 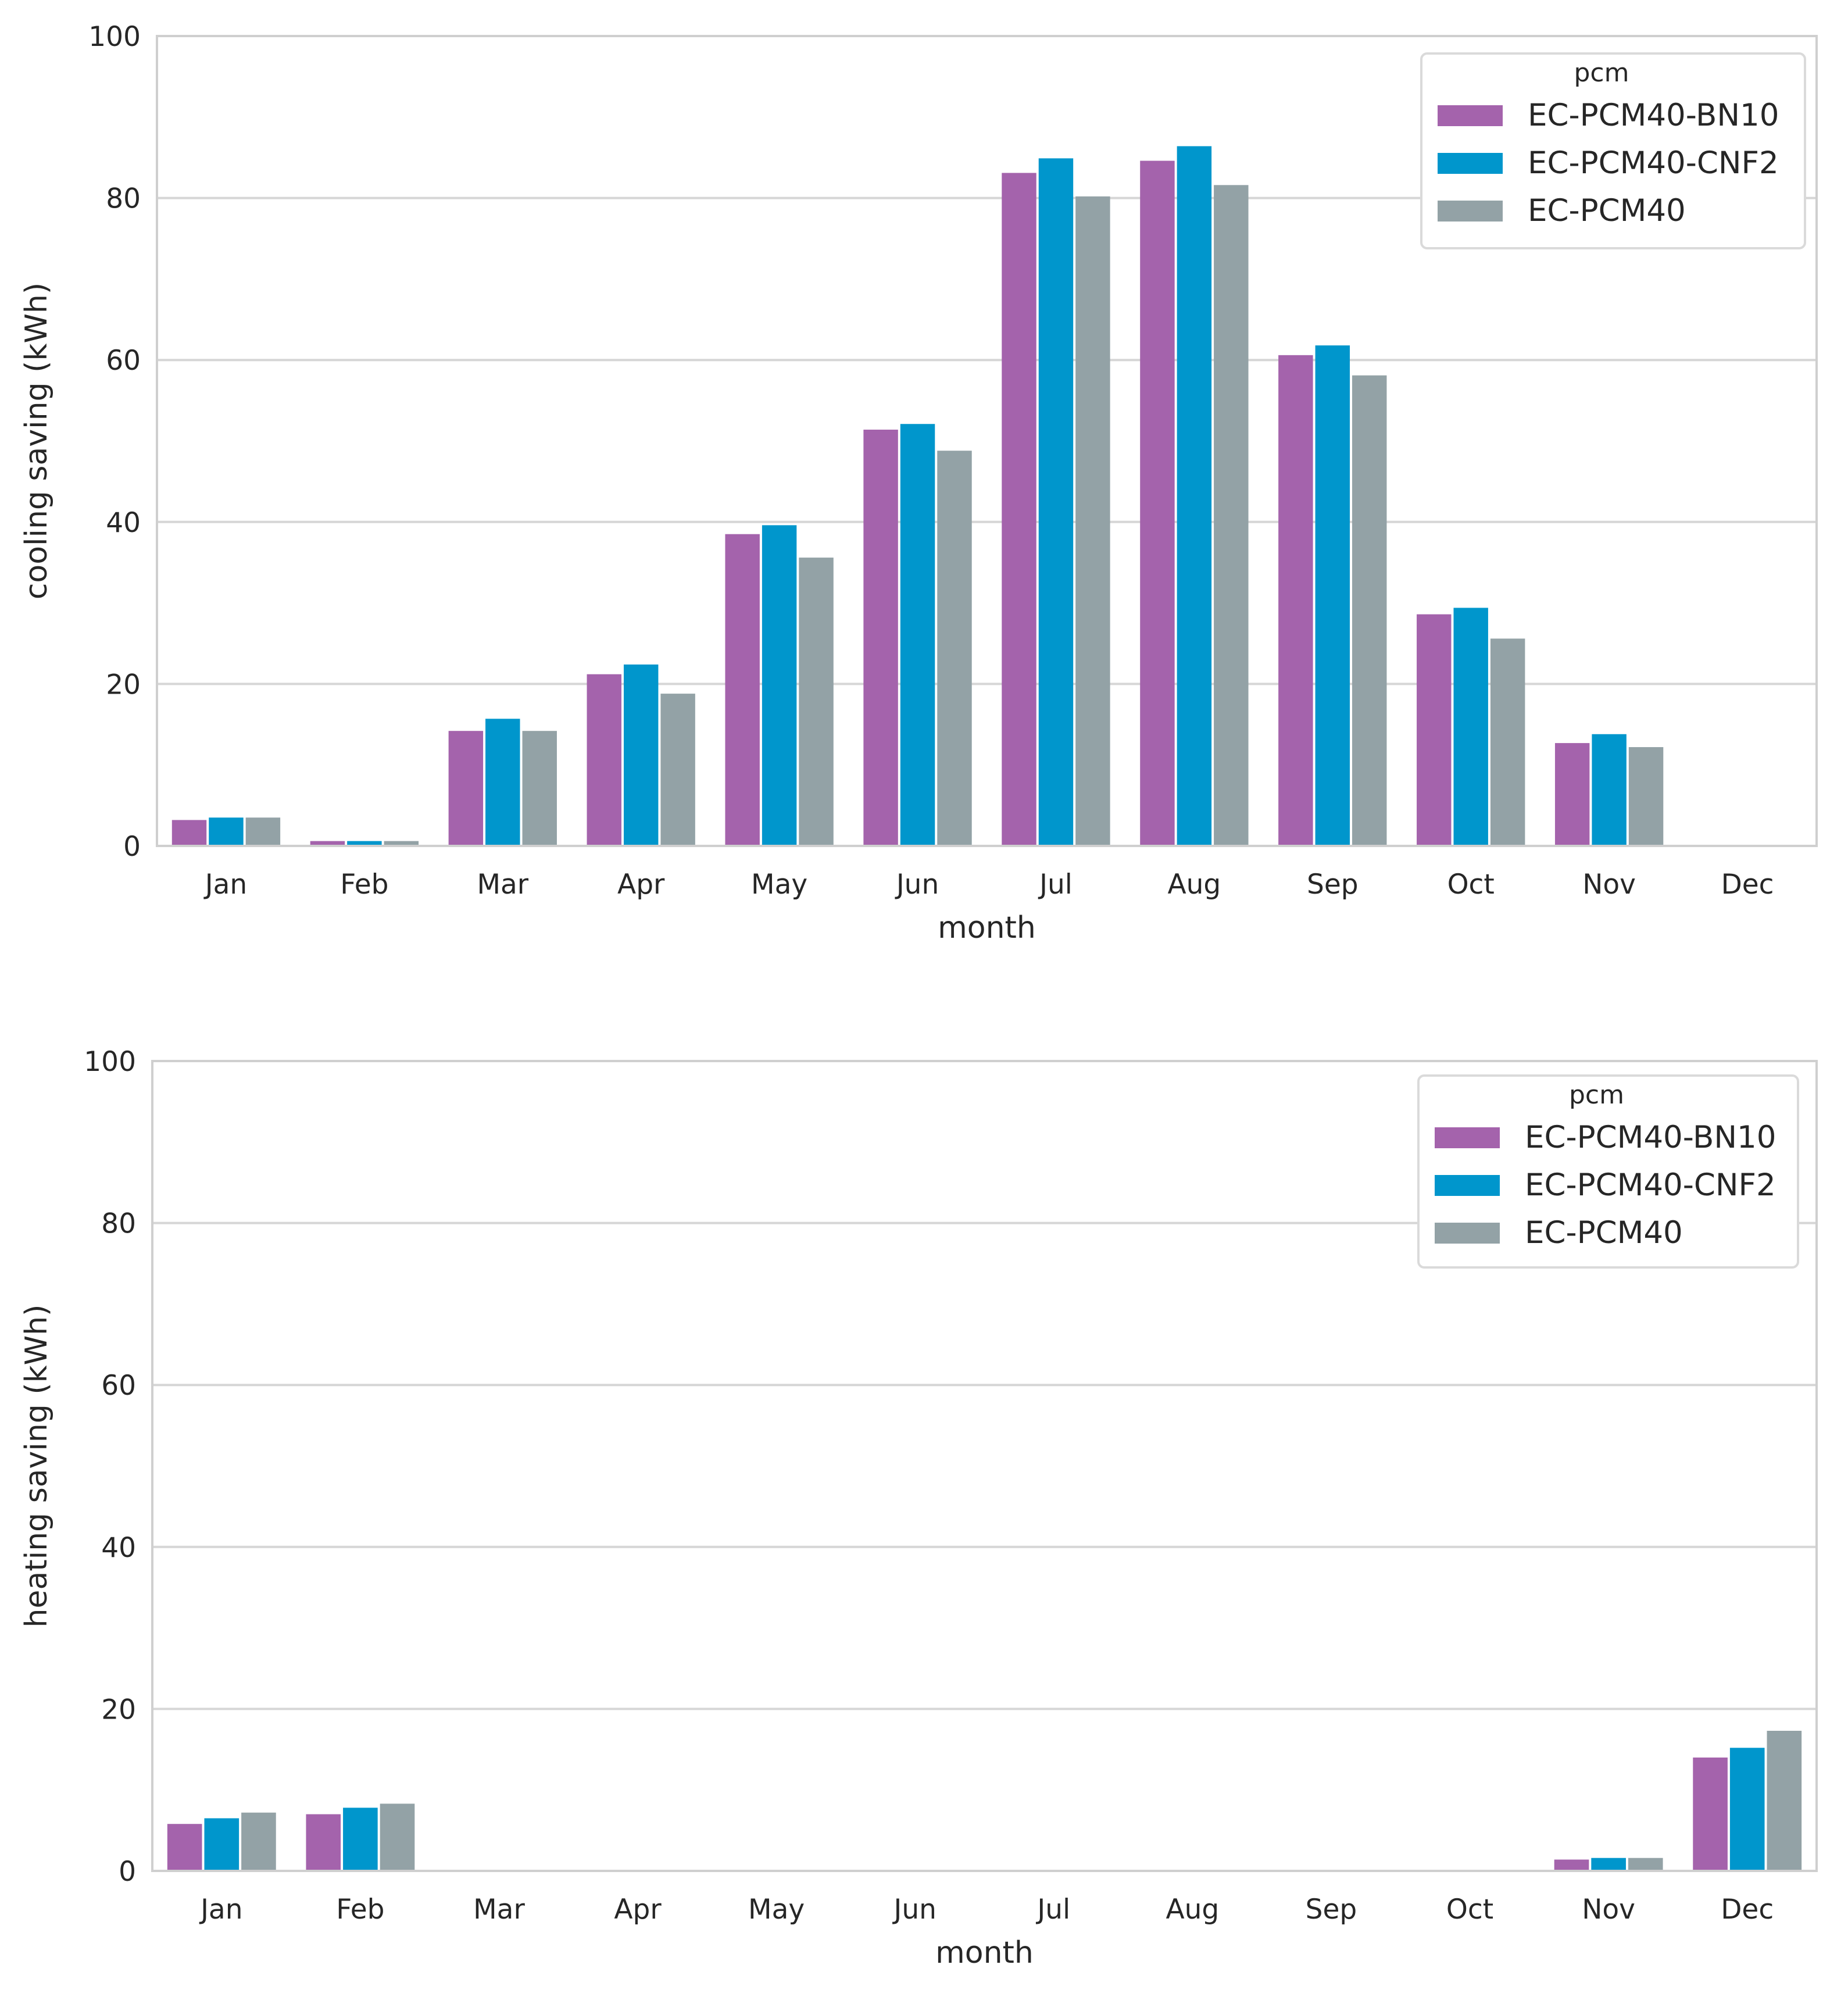 What do you see at coordinates (1471, 885) in the screenshot?
I see `x-tick-label: Oct` at bounding box center [1471, 885].